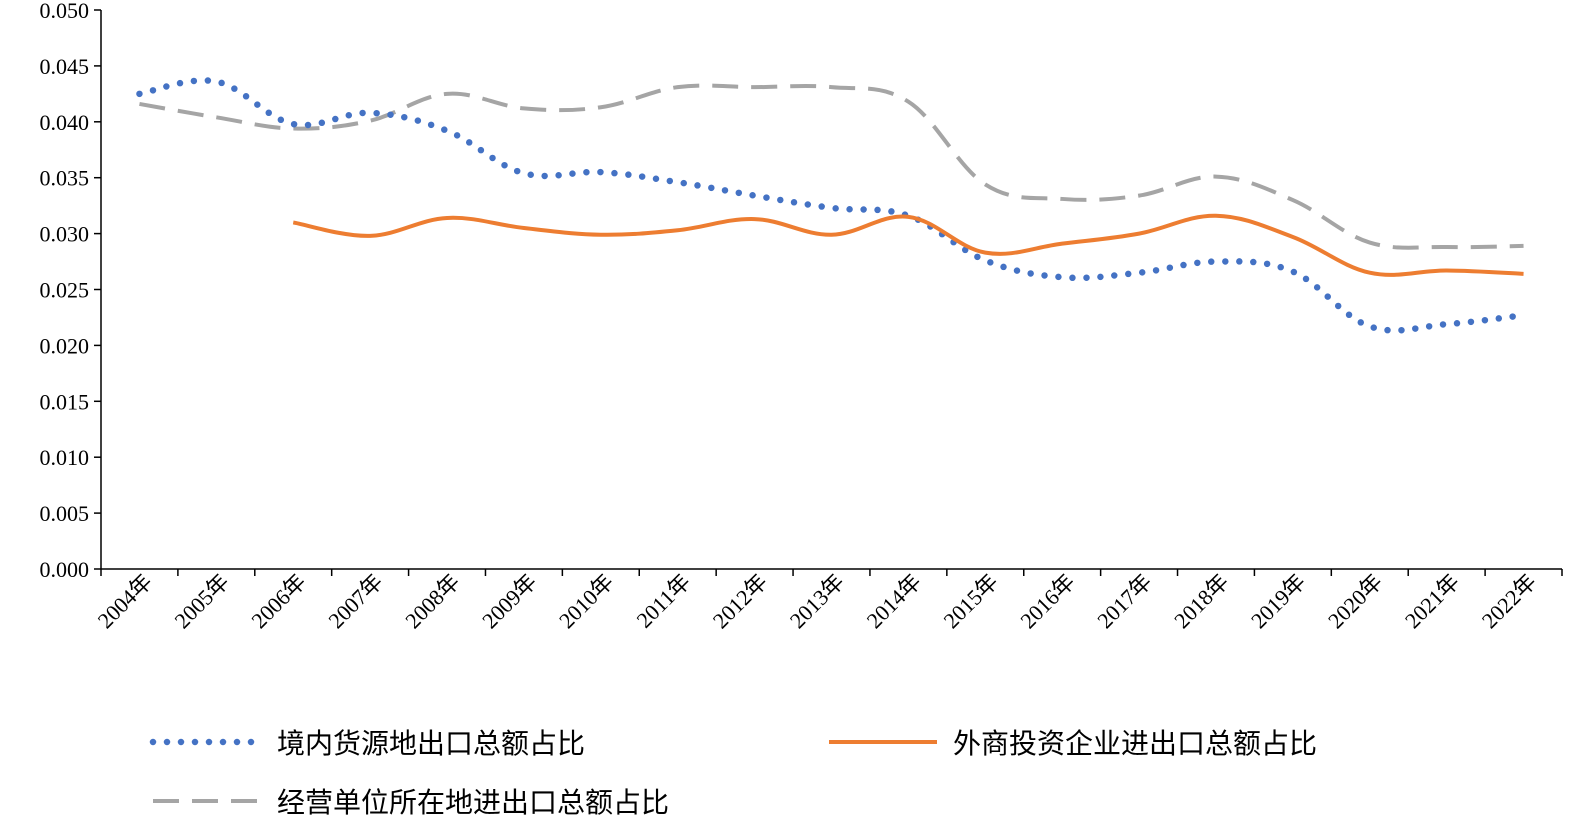  I want to click on x-tick-label: 2011年, so click(663, 601).